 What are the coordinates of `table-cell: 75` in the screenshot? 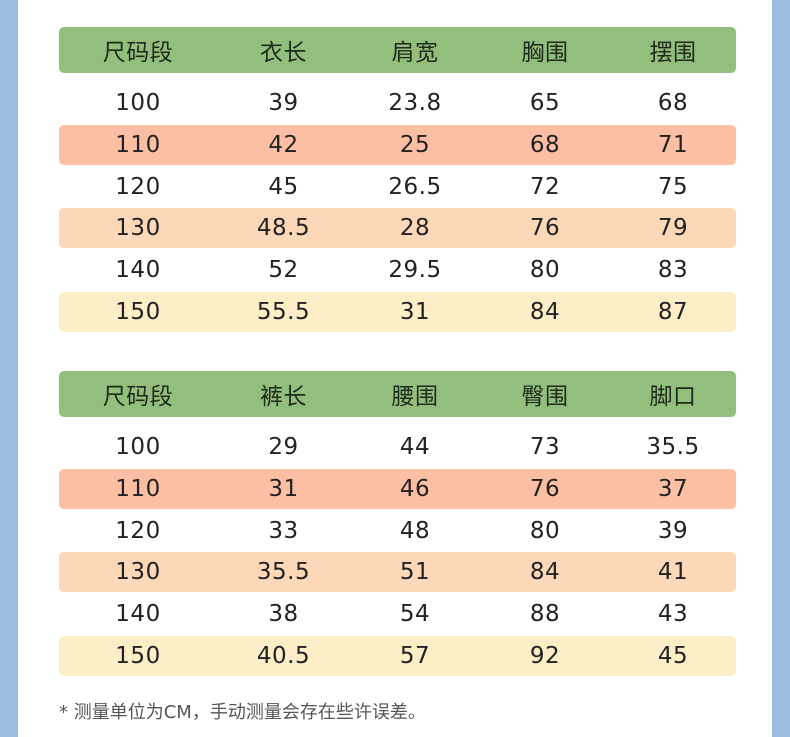 It's located at (673, 186).